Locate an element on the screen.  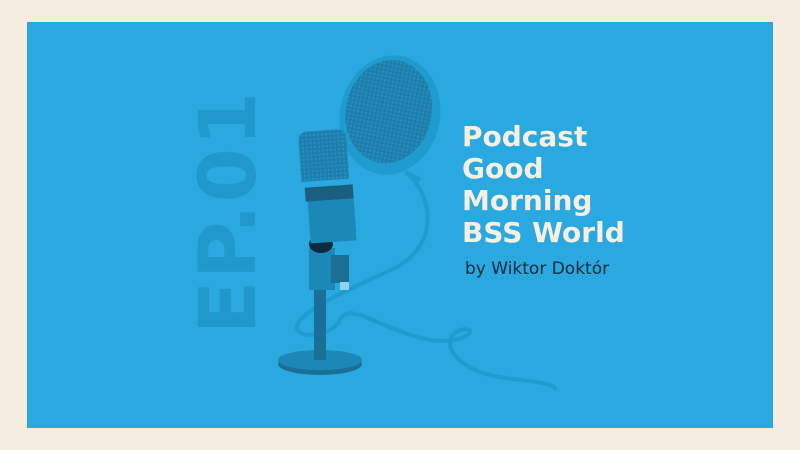
byline: by Wiktor Doktór is located at coordinates (537, 269).